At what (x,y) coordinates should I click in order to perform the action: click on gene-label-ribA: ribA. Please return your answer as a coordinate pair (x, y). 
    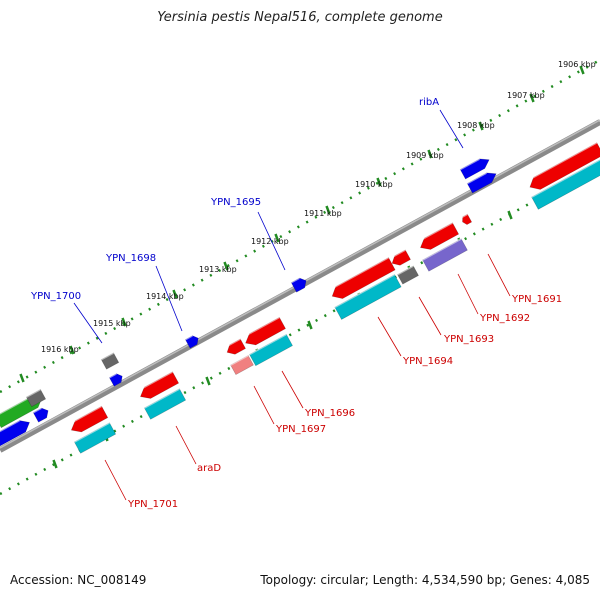
    Looking at the image, I should click on (429, 102).